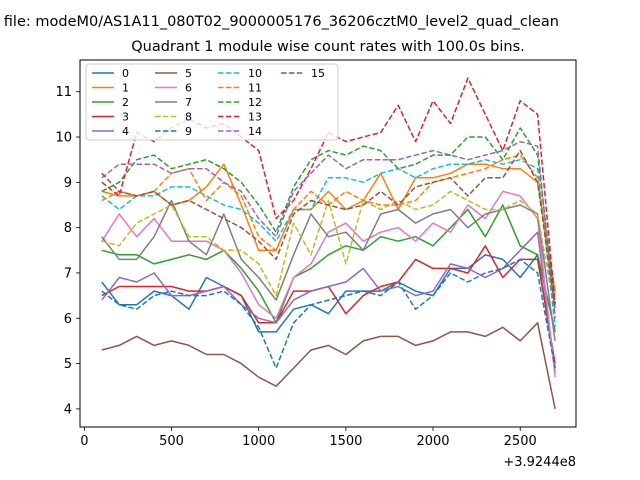 This screenshot has width=640, height=480. I want to click on legend-label-1: 1, so click(125, 88).